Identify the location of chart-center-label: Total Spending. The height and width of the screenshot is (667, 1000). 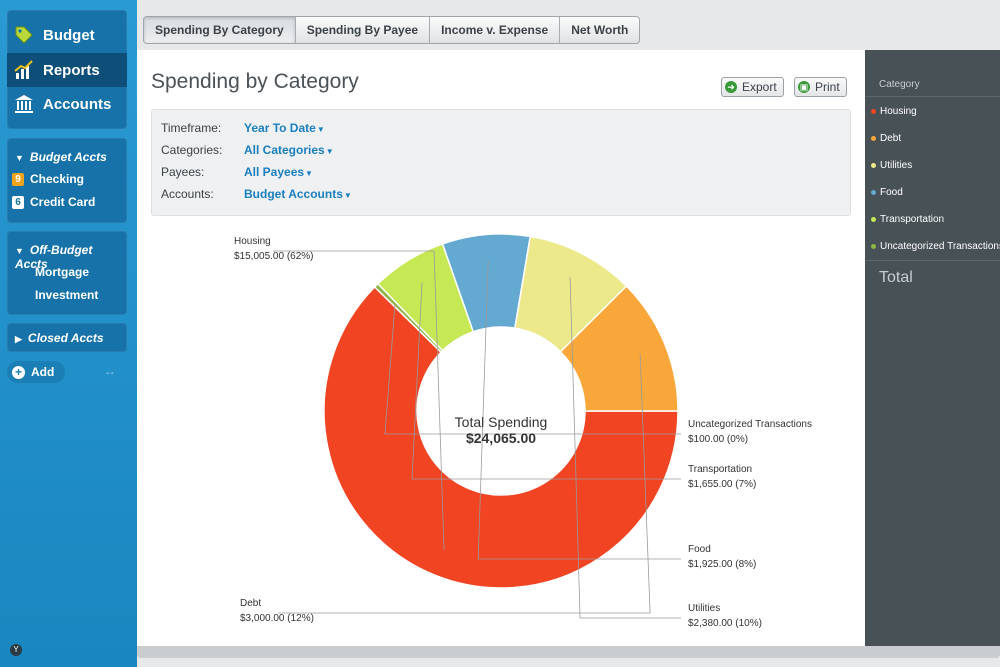
(501, 422).